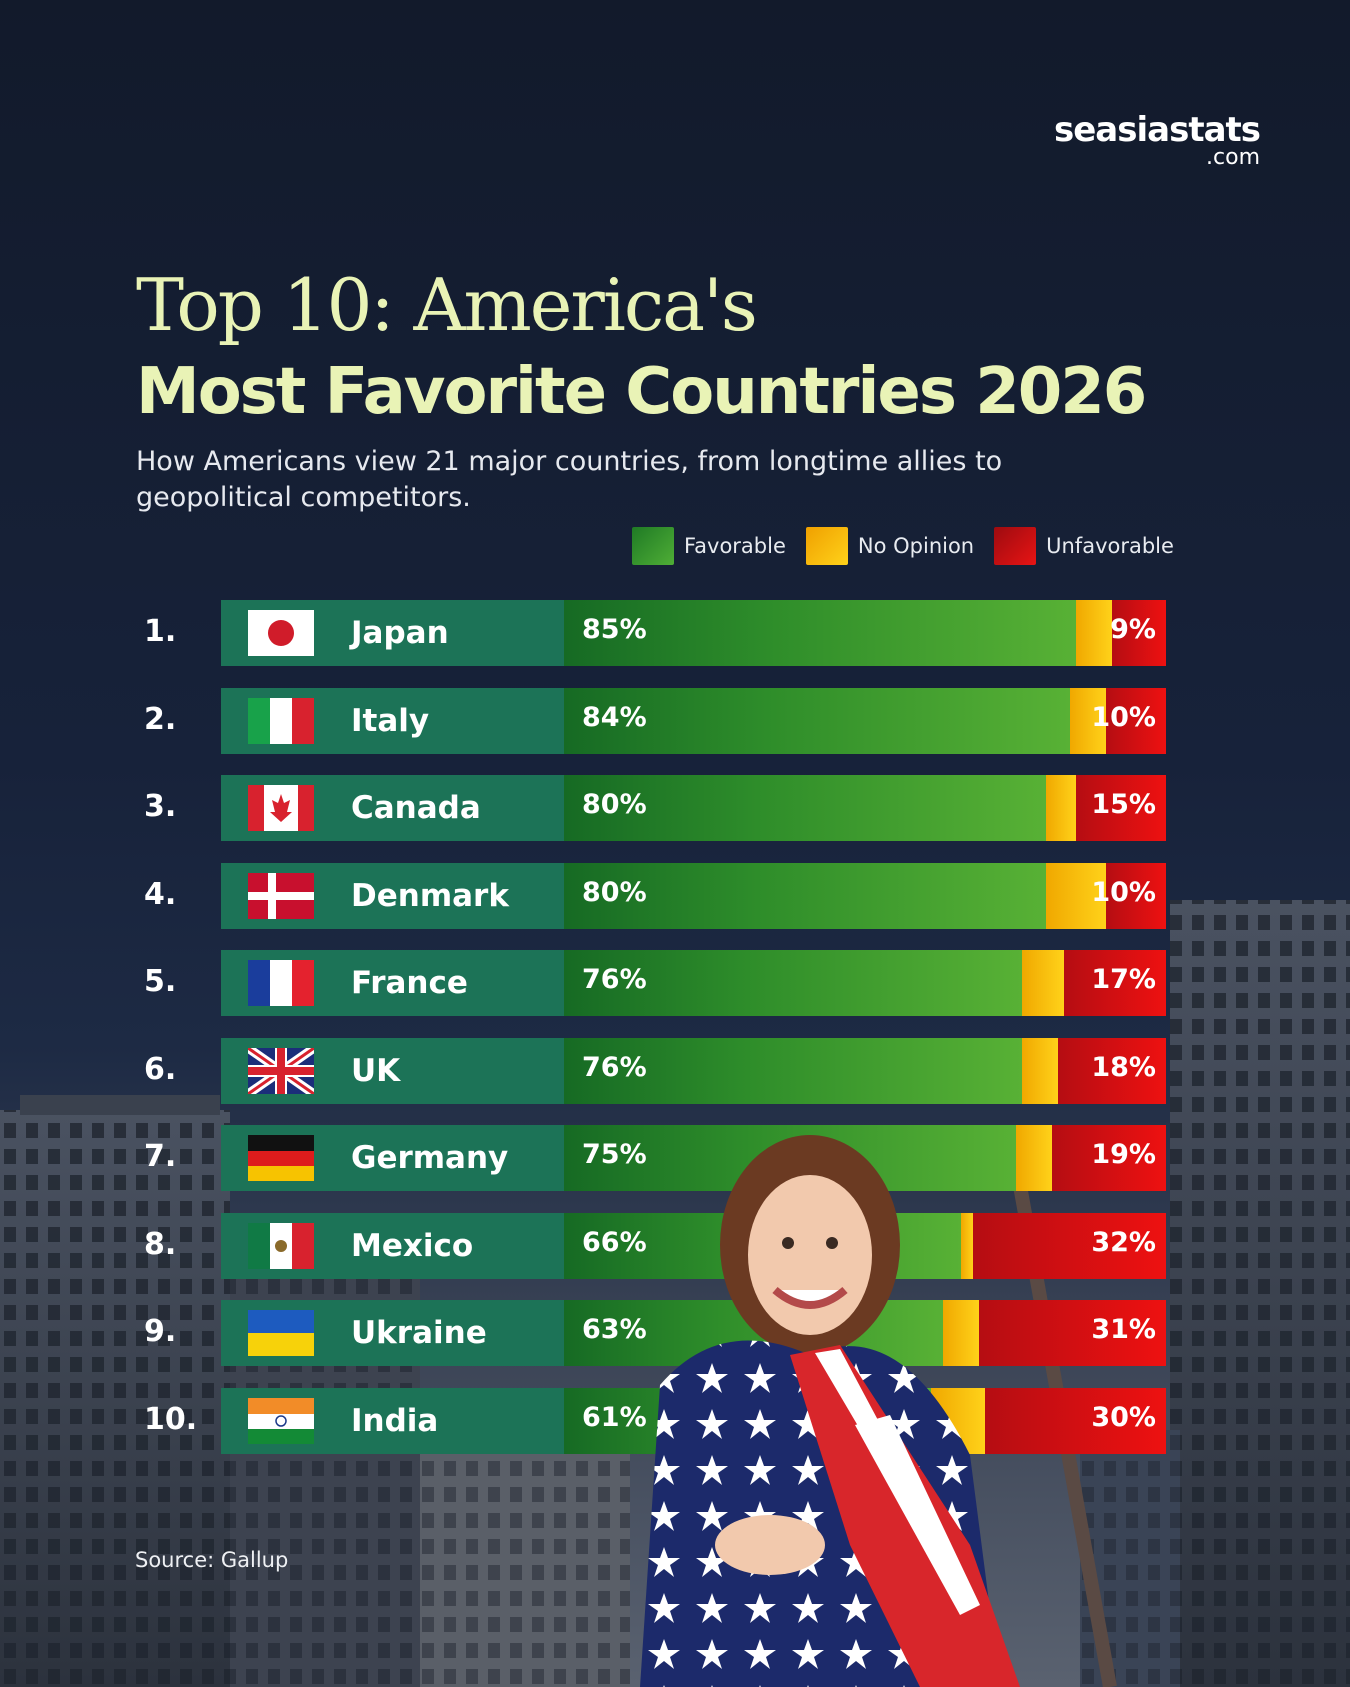  I want to click on unfavorable-data-label: 19%, so click(1123, 1154).